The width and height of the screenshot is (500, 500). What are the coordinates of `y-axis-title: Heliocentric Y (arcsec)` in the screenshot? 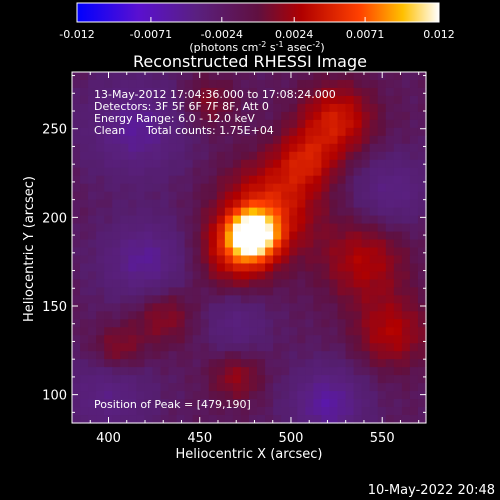 It's located at (29, 249).